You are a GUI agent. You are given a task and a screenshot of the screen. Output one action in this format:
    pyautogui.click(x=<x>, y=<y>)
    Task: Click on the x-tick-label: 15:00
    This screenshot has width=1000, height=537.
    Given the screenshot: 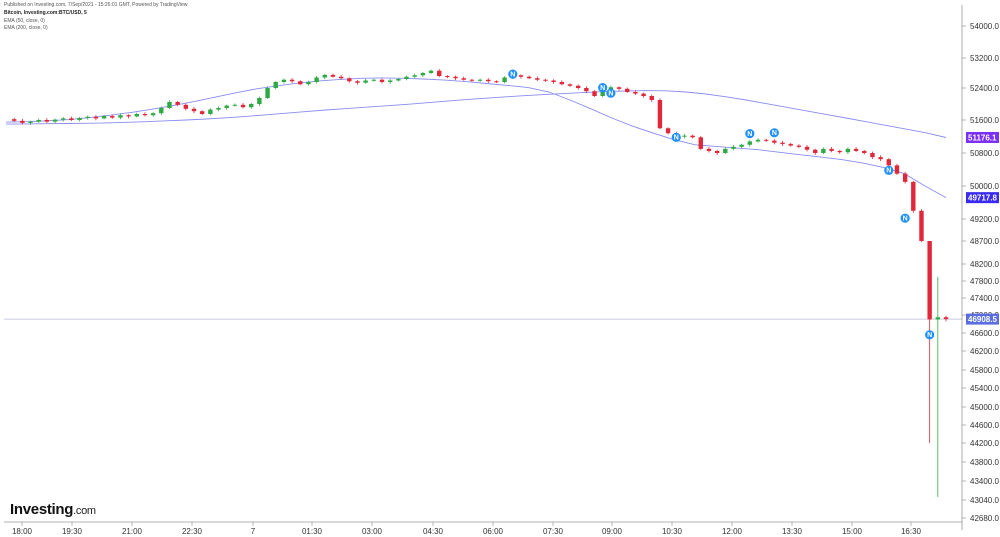 What is the action you would take?
    pyautogui.click(x=852, y=531)
    